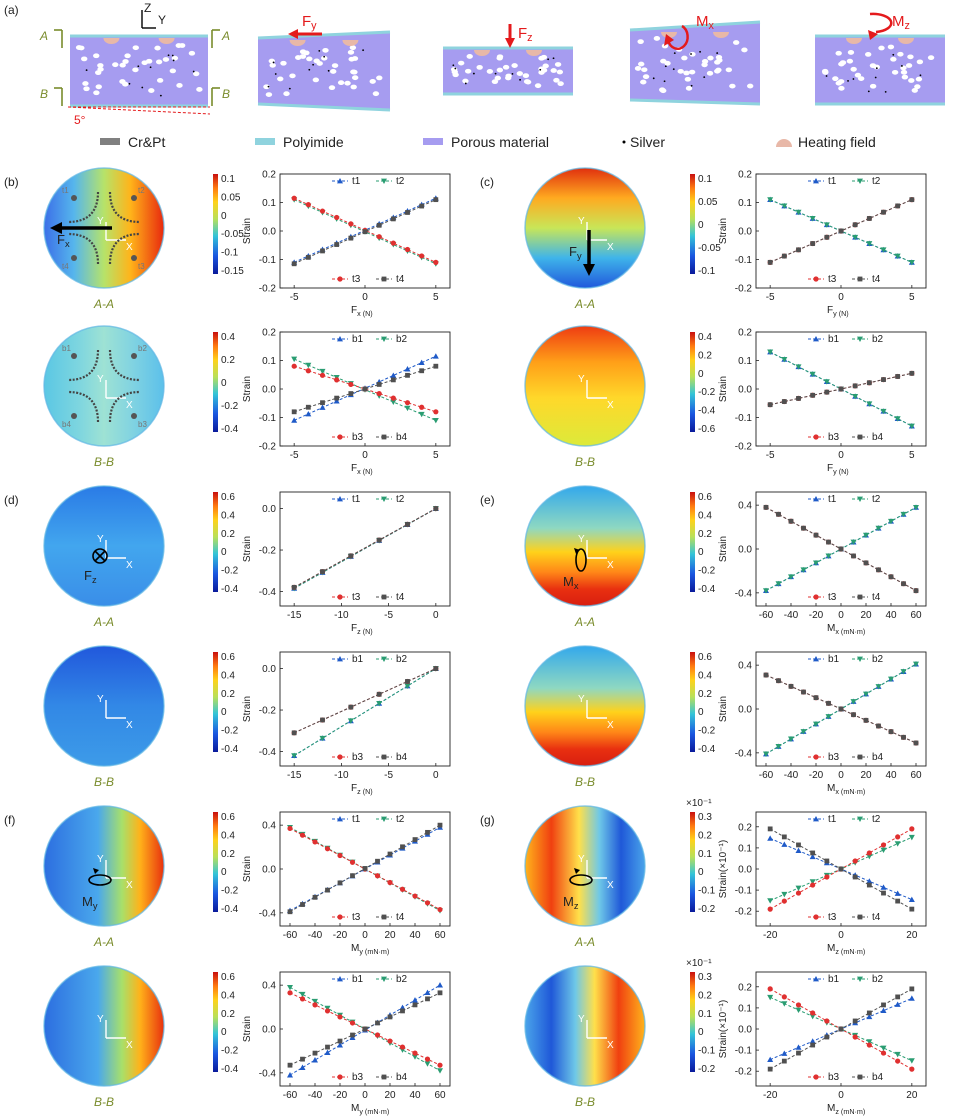  Describe the element at coordinates (707, 429) in the screenshot. I see `colorbar-tick: -0.6` at that location.